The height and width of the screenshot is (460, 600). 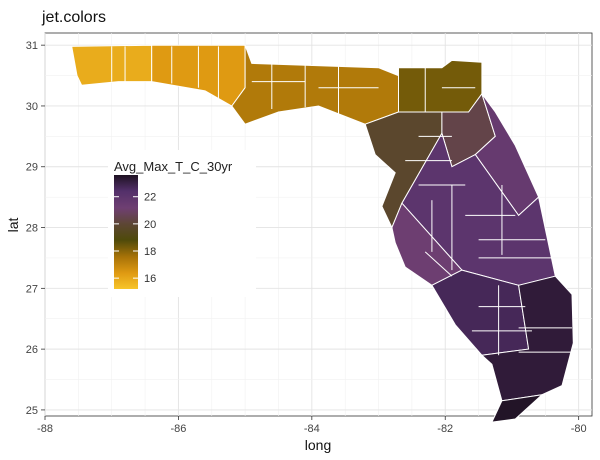 What do you see at coordinates (45, 429) in the screenshot?
I see `x-tick-label: -88` at bounding box center [45, 429].